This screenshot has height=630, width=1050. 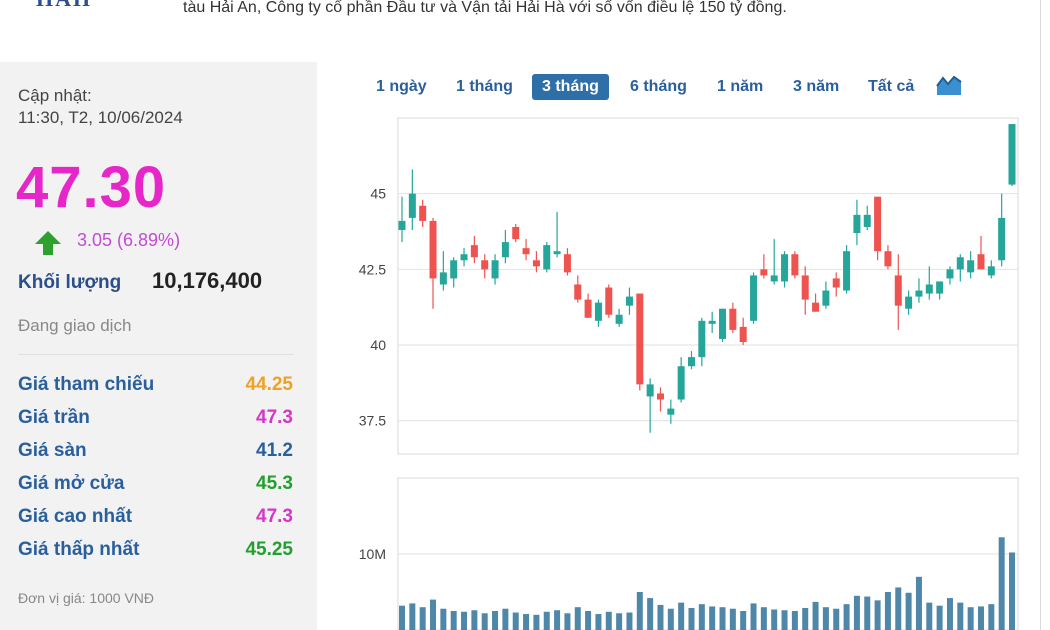 What do you see at coordinates (156, 354) in the screenshot?
I see `divider` at bounding box center [156, 354].